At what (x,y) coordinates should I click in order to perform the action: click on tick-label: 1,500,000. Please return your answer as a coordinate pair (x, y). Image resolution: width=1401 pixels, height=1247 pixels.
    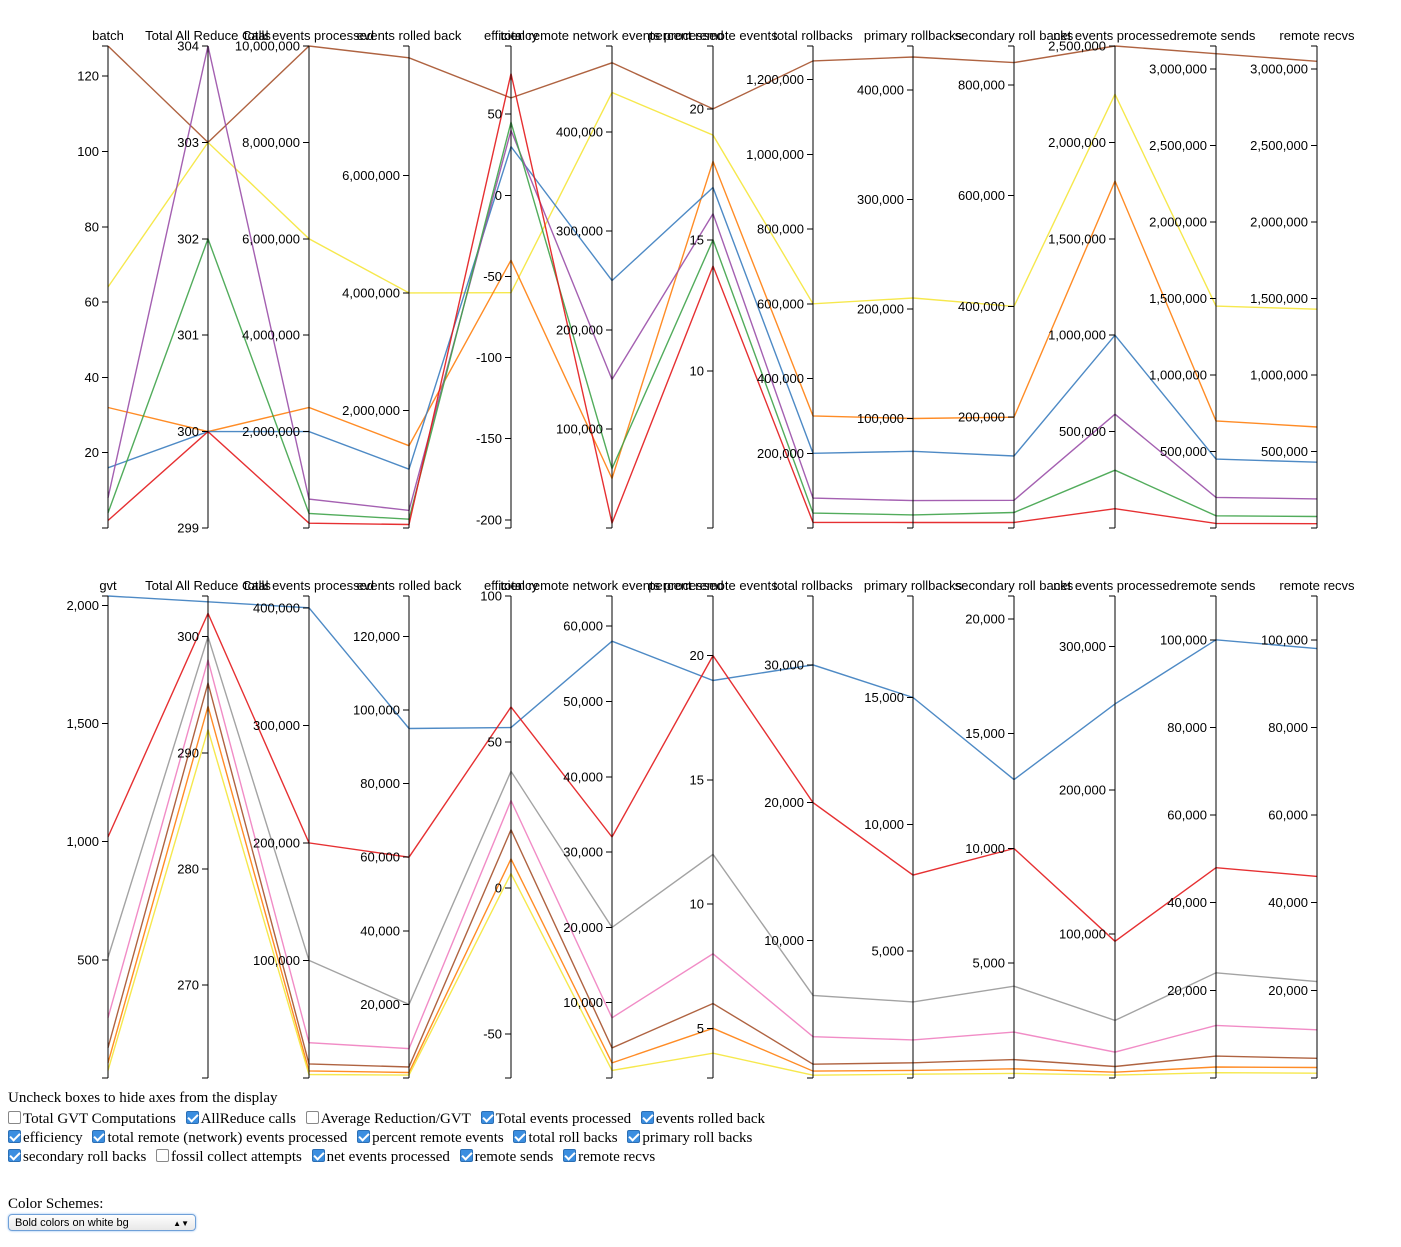
    Looking at the image, I should click on (1279, 298).